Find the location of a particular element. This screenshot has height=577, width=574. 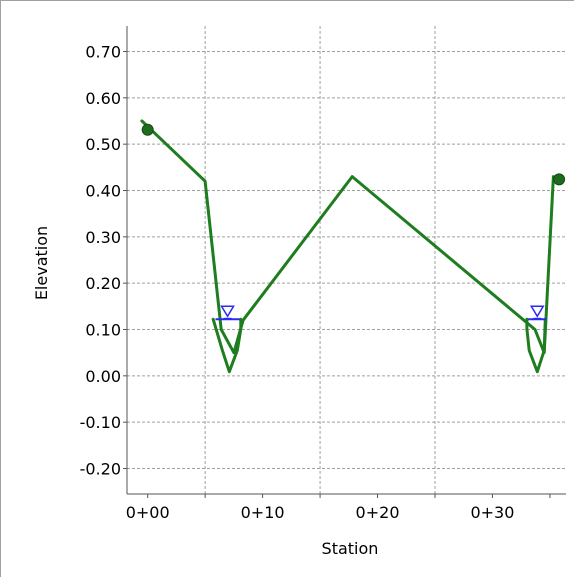

x-tick-label: 0+20 is located at coordinates (378, 512).